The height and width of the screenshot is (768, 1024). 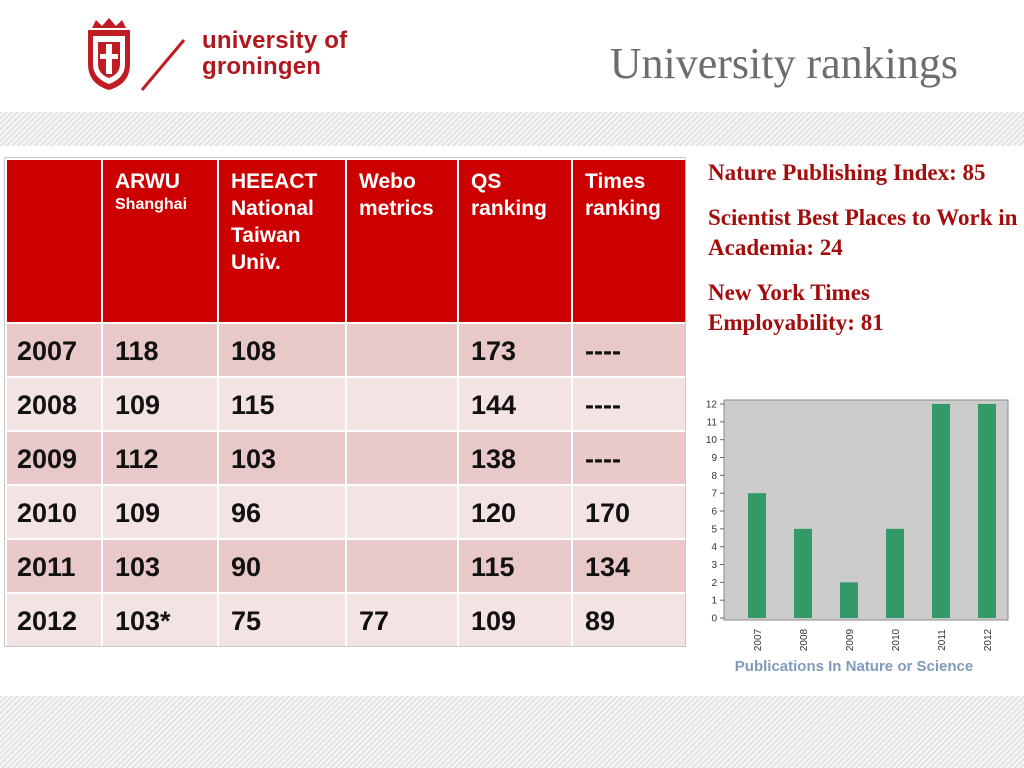 I want to click on bar-2007, so click(x=757, y=555).